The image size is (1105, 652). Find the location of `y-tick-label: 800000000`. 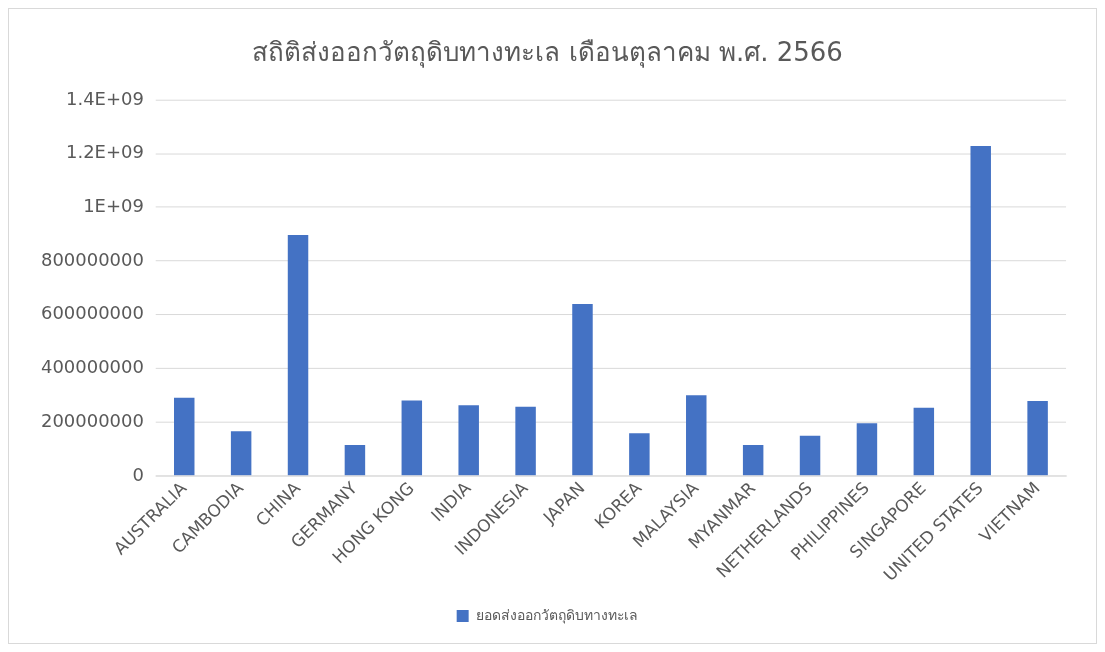

y-tick-label: 800000000 is located at coordinates (92, 259).